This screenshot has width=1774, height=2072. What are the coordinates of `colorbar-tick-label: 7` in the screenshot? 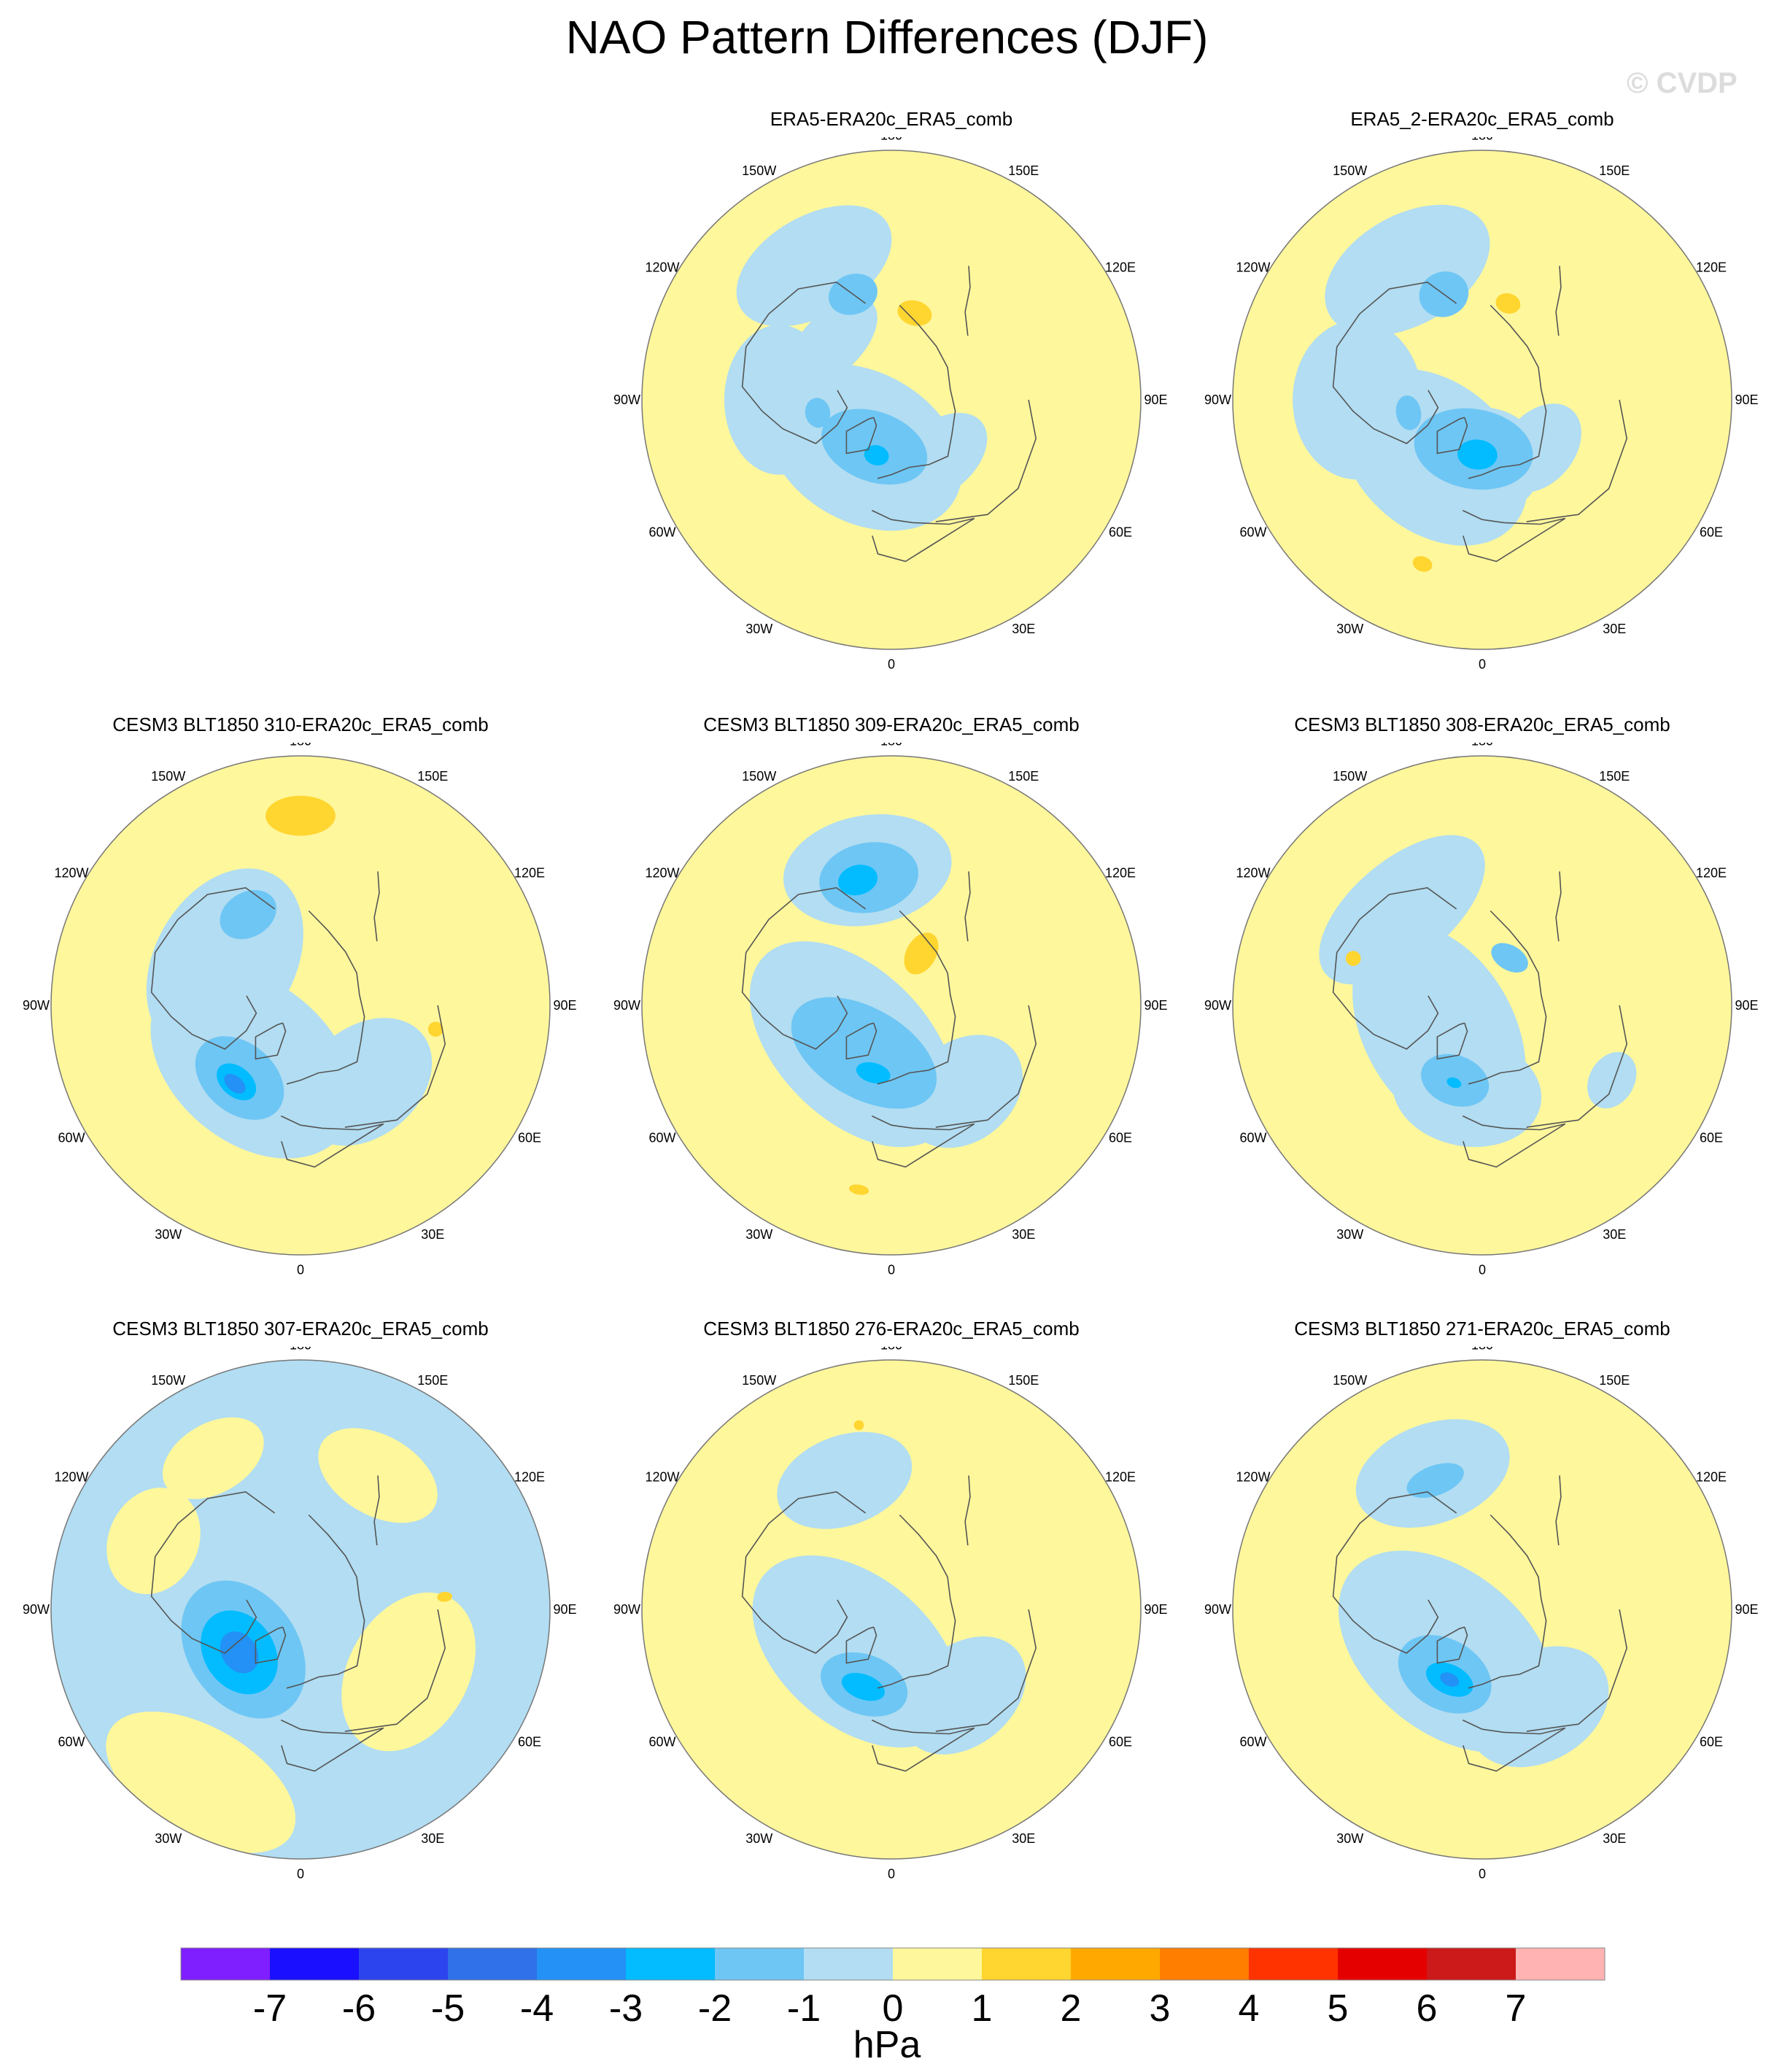 It's located at (1516, 2008).